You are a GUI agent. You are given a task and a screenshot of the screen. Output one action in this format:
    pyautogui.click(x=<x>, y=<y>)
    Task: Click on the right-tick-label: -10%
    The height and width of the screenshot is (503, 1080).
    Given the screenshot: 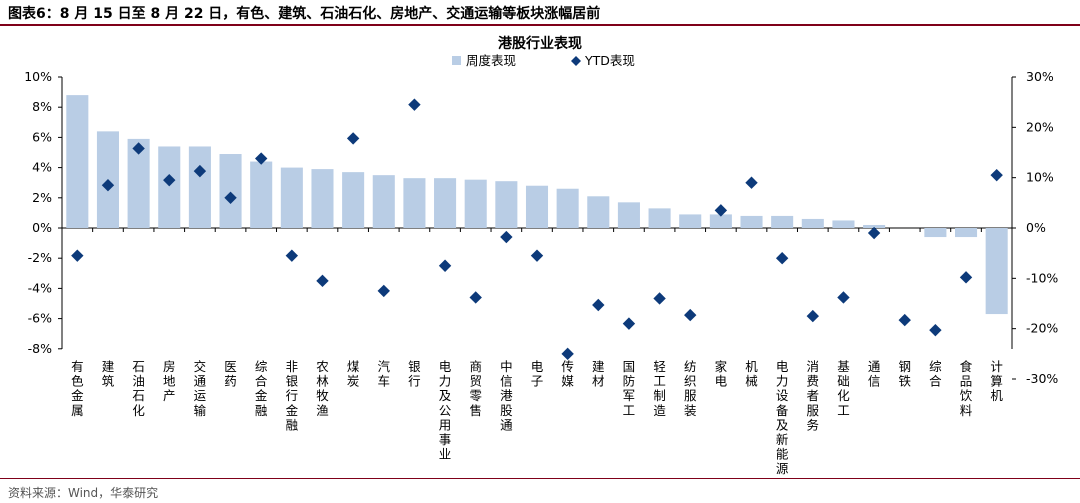 What is the action you would take?
    pyautogui.click(x=1042, y=277)
    